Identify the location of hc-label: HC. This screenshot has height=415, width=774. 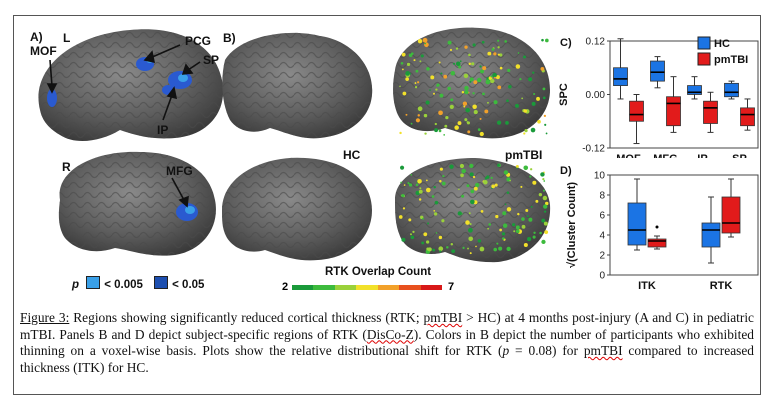
(352, 155).